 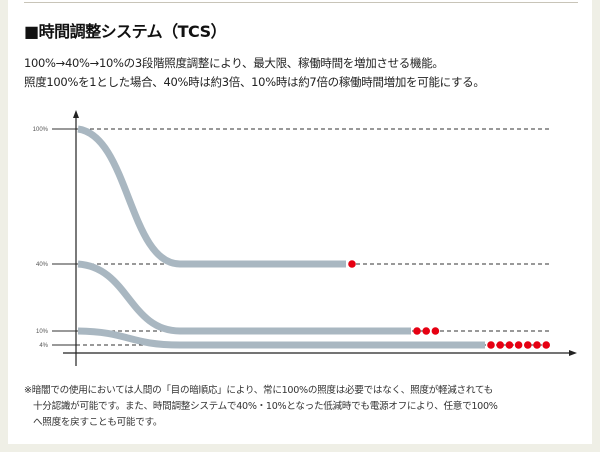 What do you see at coordinates (125, 31) in the screenshot?
I see `page-title: ■時間調整システム（TCS）` at bounding box center [125, 31].